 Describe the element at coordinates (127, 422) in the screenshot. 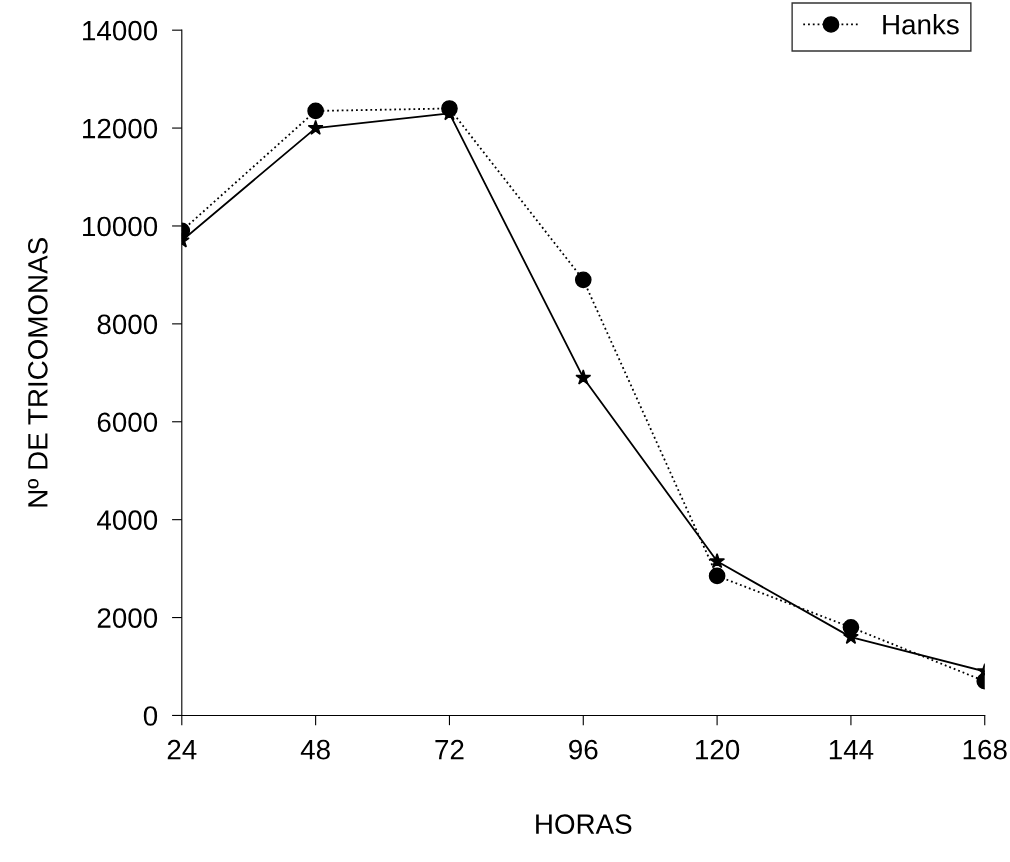

I see `y-tick-label: 6000` at that location.